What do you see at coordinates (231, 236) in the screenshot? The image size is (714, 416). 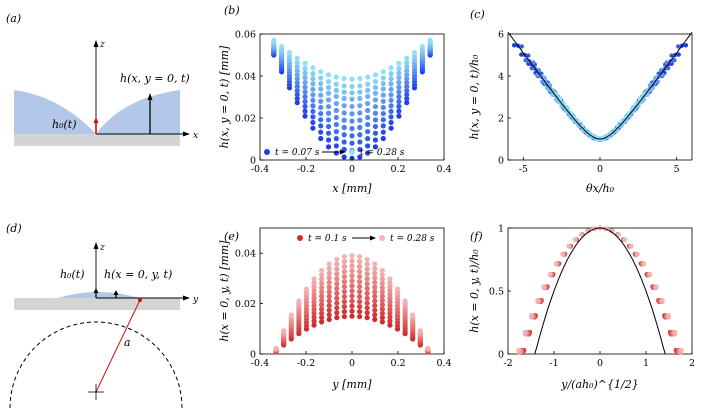 I see `panel-label-e: (e)` at bounding box center [231, 236].